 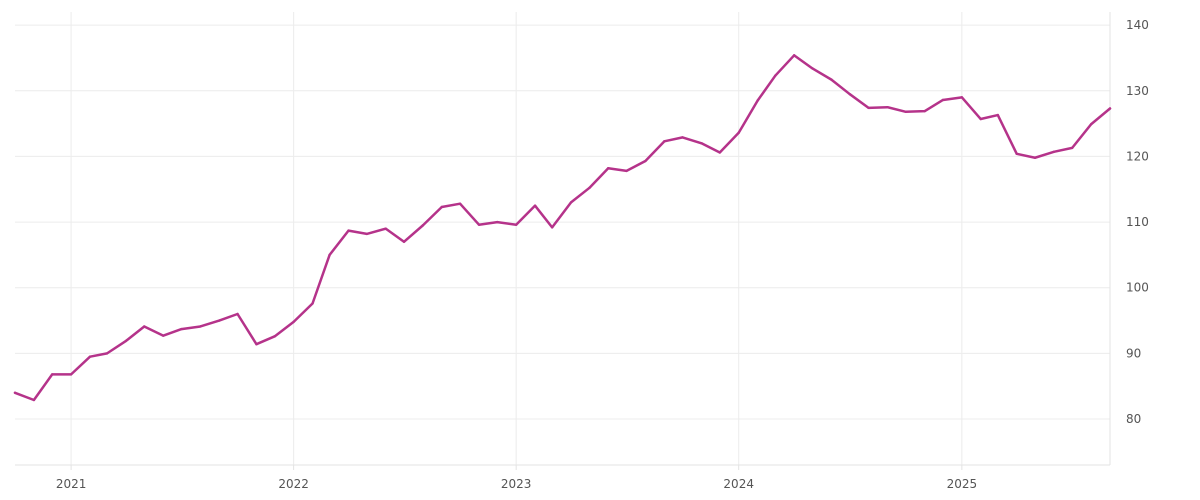 What do you see at coordinates (1133, 419) in the screenshot?
I see `y-tick-label: 80` at bounding box center [1133, 419].